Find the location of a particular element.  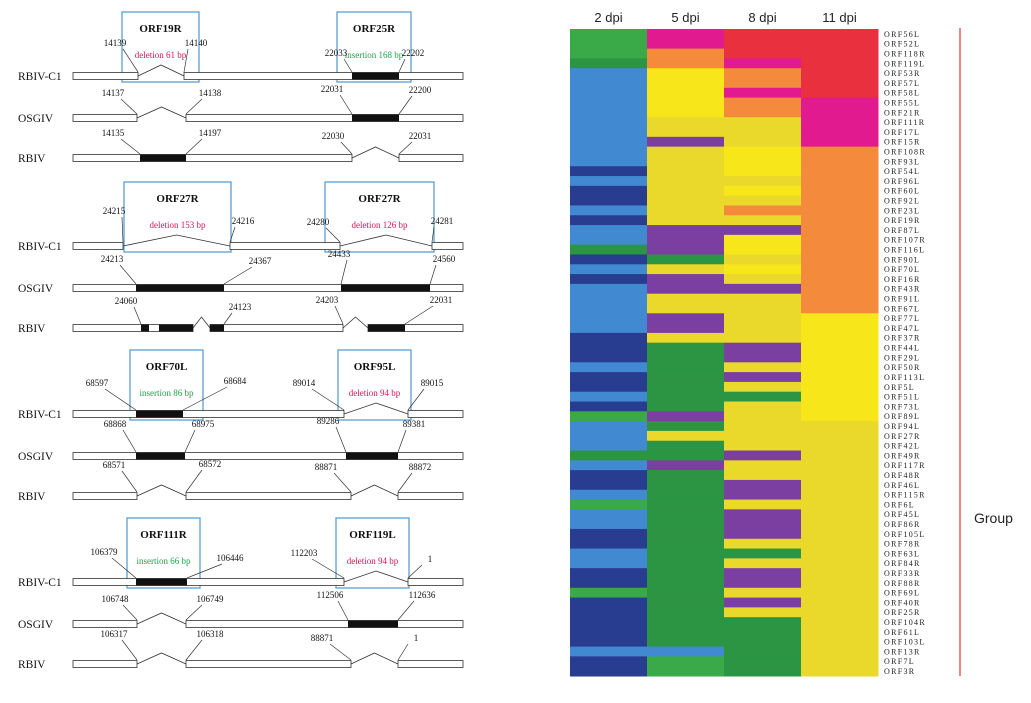

deletion-label: deletion 94 bp is located at coordinates (375, 393).